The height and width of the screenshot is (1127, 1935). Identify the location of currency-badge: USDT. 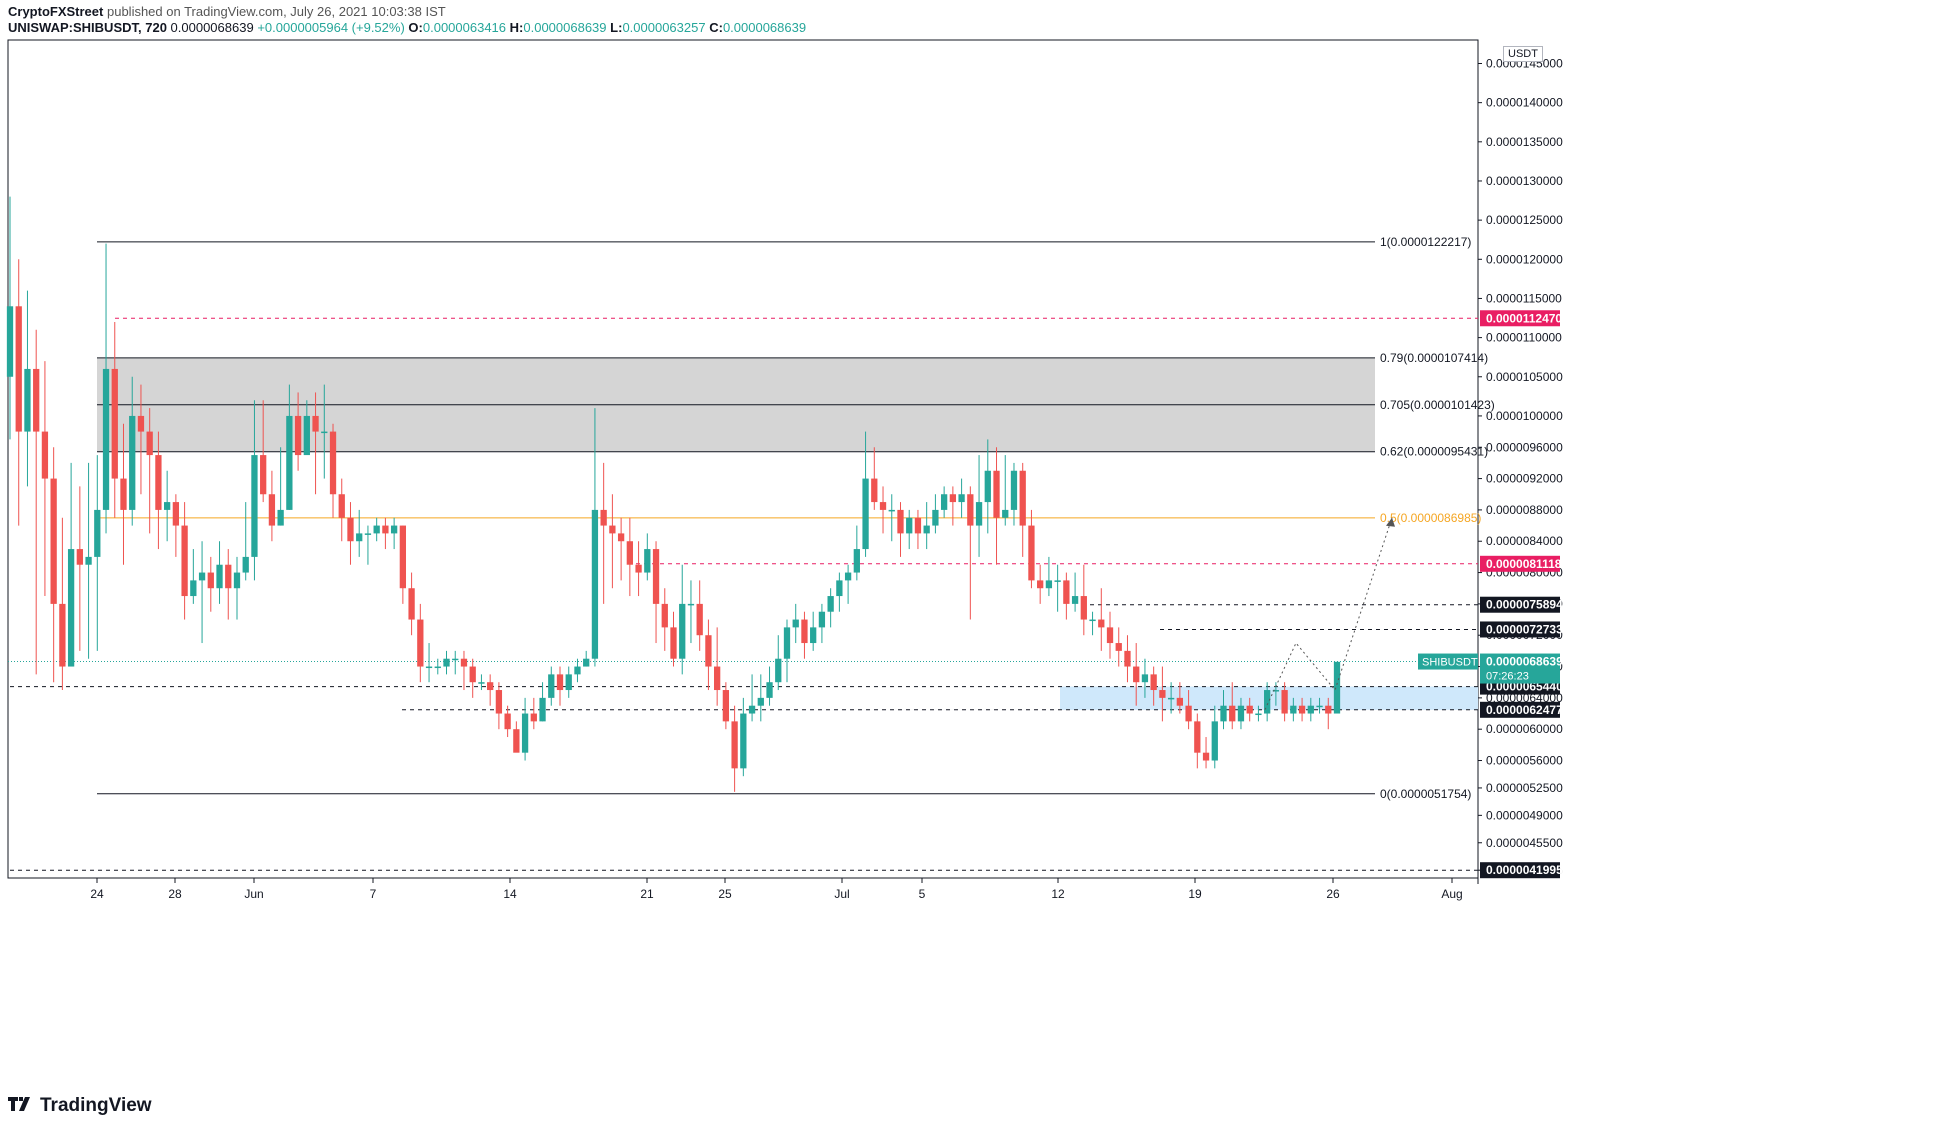
(1523, 54).